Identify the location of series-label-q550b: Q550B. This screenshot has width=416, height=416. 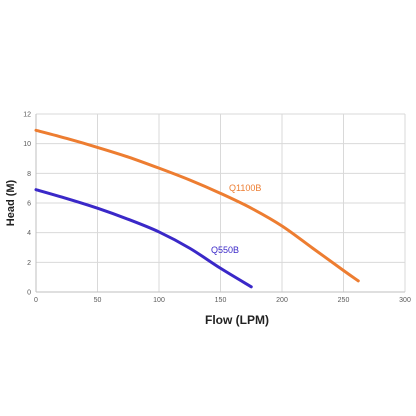
(225, 250).